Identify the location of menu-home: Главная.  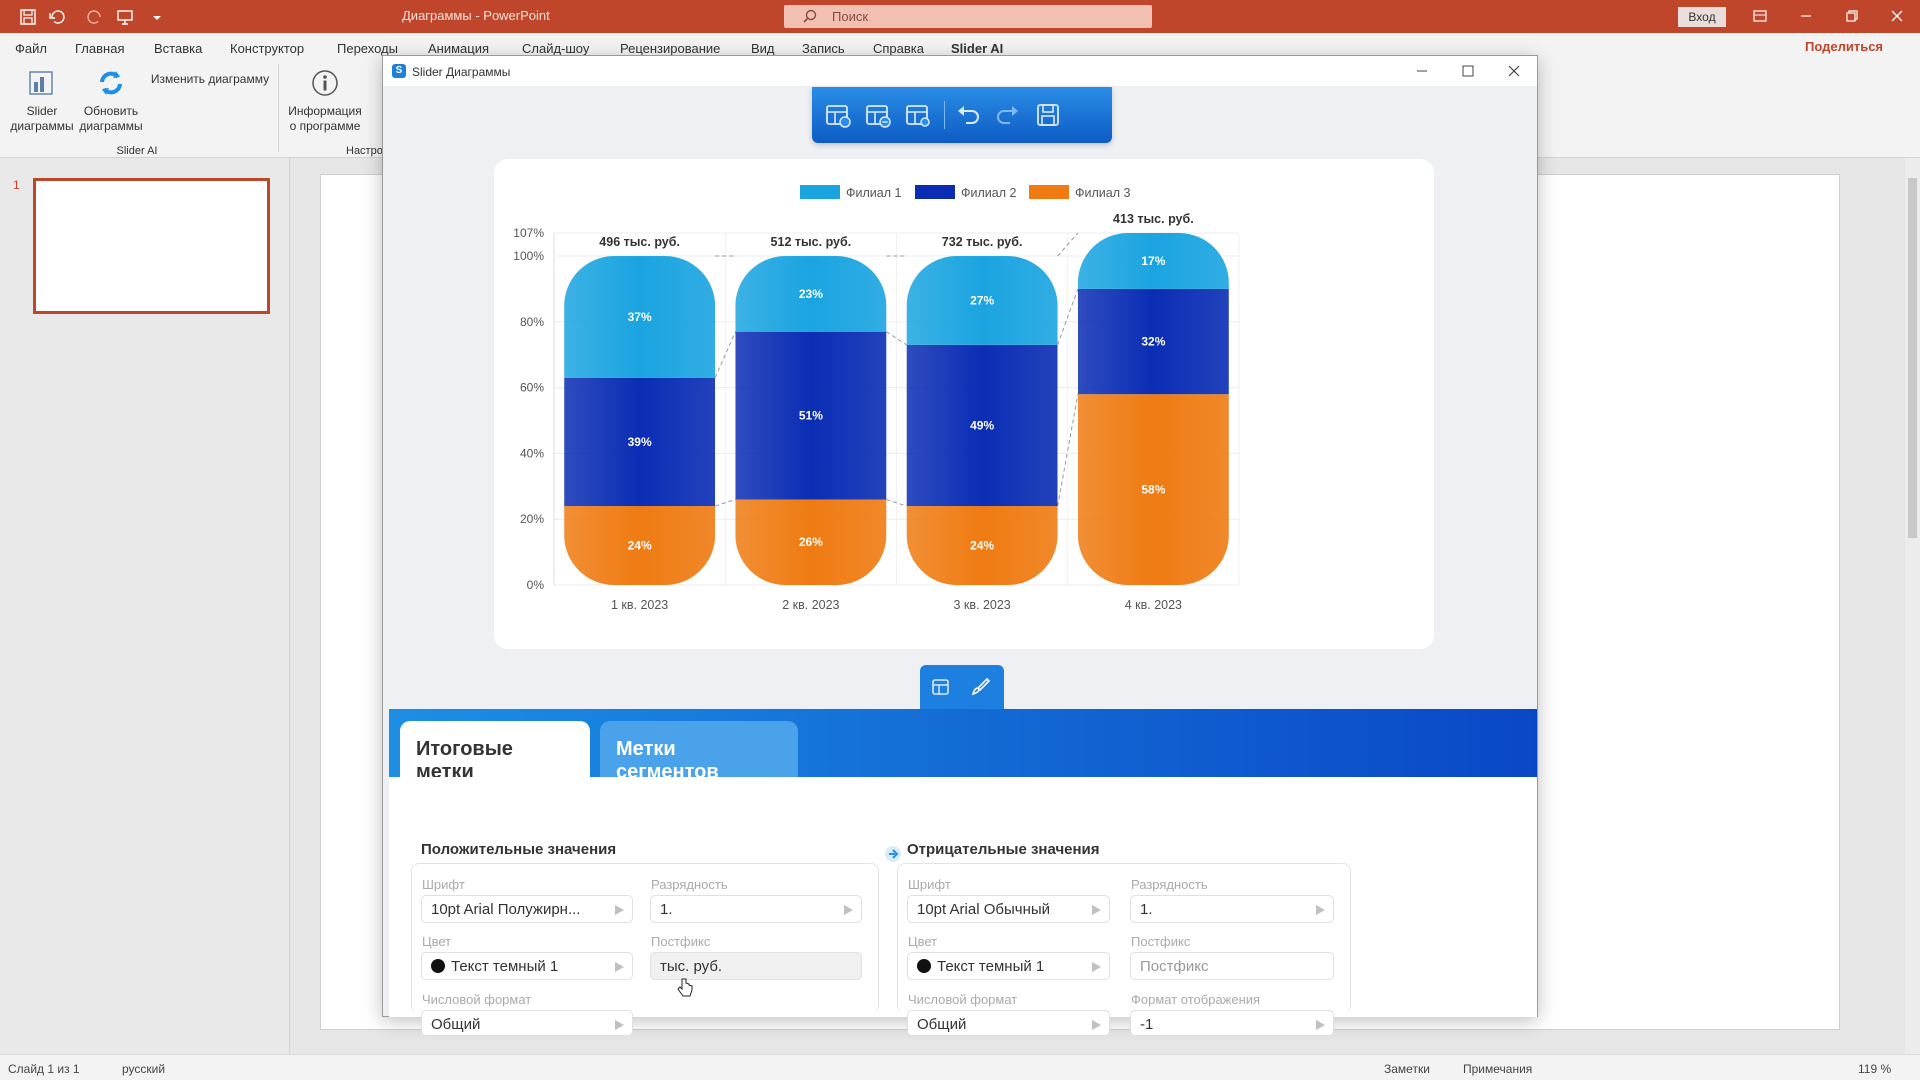
(100, 48).